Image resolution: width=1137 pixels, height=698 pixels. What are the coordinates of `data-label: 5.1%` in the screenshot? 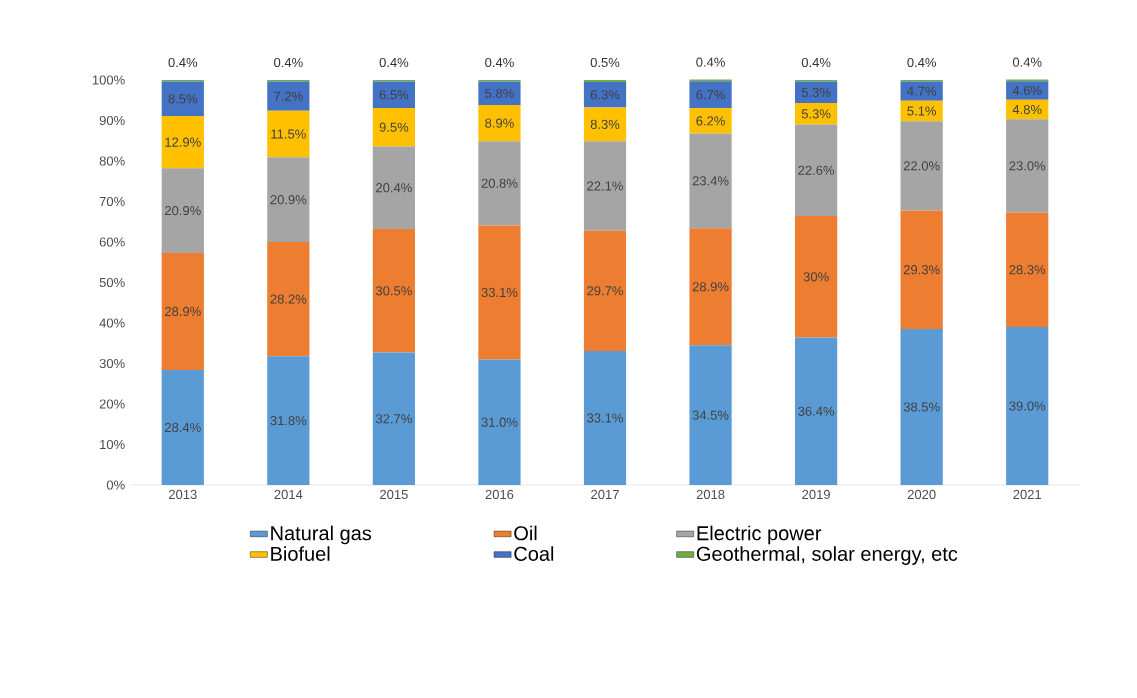 It's located at (922, 111).